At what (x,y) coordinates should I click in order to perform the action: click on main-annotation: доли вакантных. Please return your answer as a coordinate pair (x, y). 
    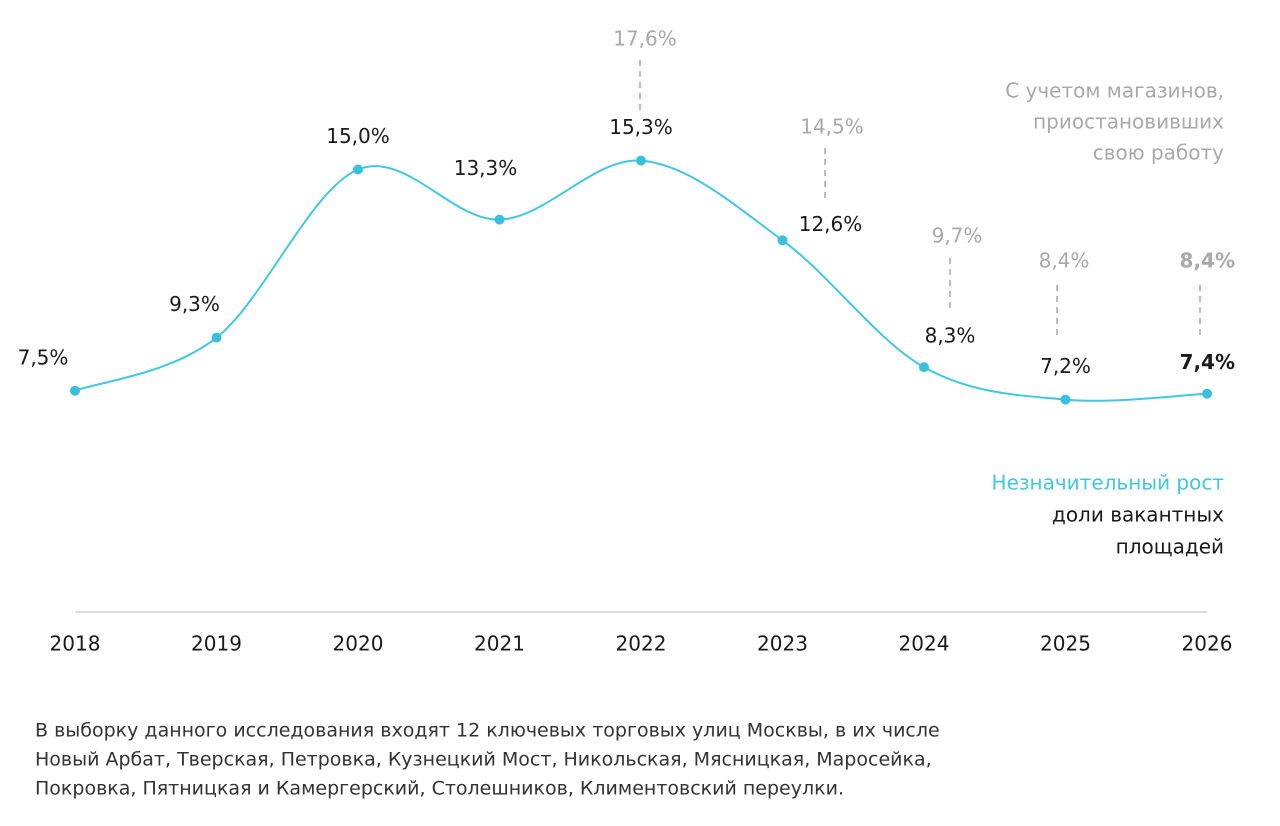
    Looking at the image, I should click on (1138, 515).